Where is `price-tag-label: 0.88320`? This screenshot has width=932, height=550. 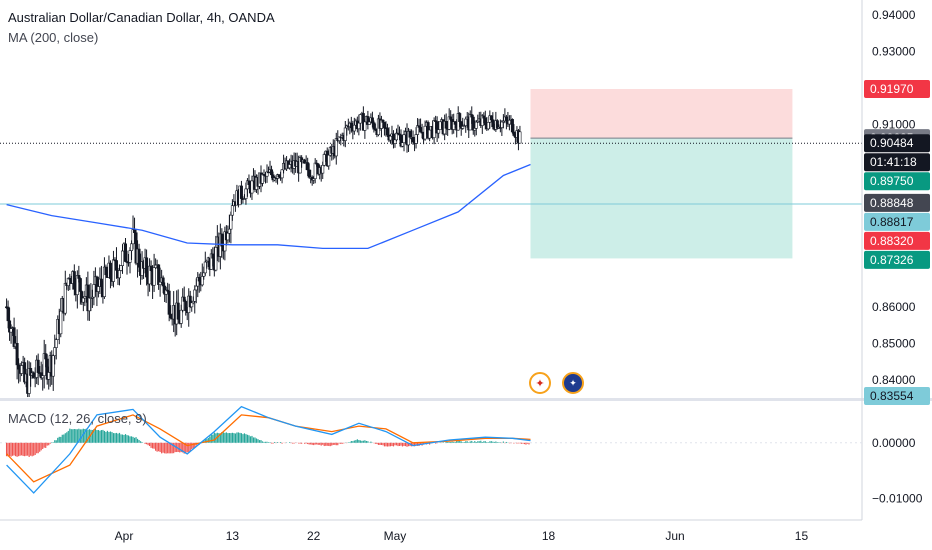
price-tag-label: 0.88320 is located at coordinates (892, 241).